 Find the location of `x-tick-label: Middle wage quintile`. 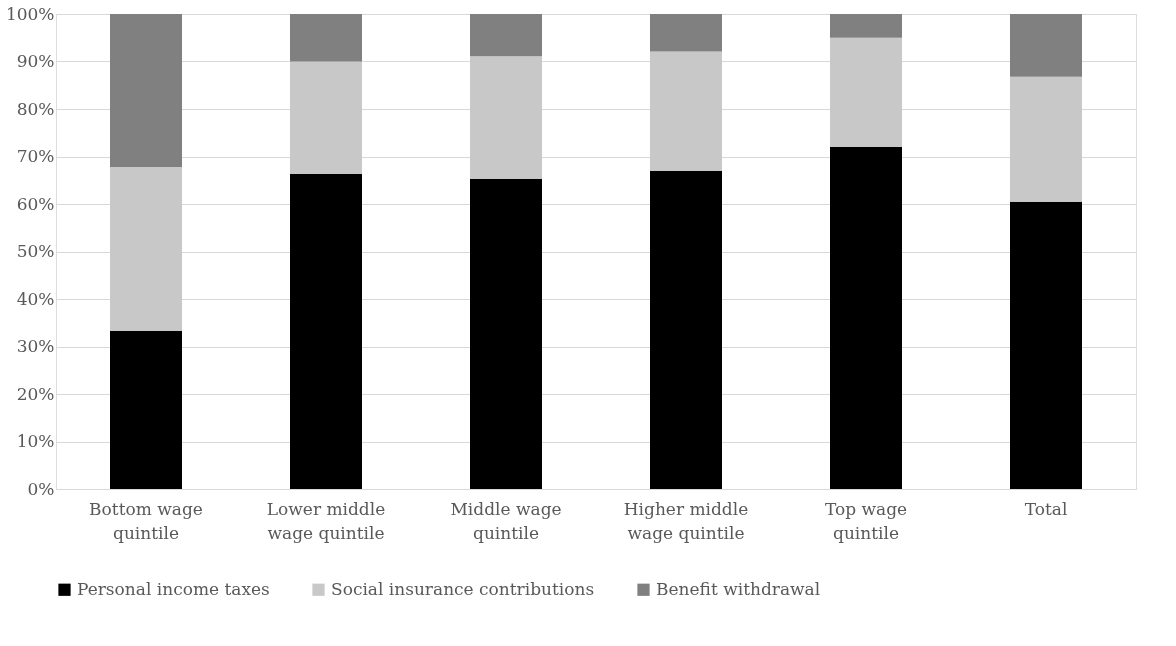

x-tick-label: Middle wage quintile is located at coordinates (506, 520).